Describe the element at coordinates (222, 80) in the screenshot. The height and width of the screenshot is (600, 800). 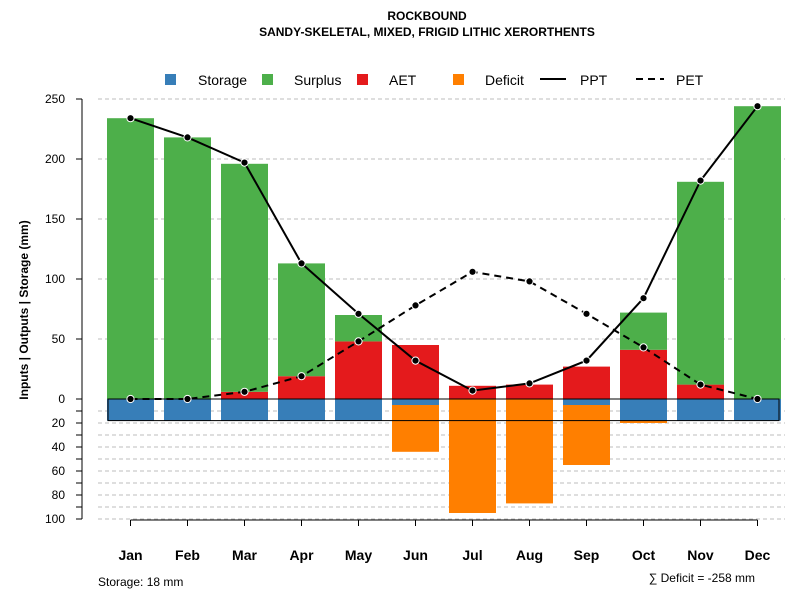
I see `legend-storage-label: Storage` at that location.